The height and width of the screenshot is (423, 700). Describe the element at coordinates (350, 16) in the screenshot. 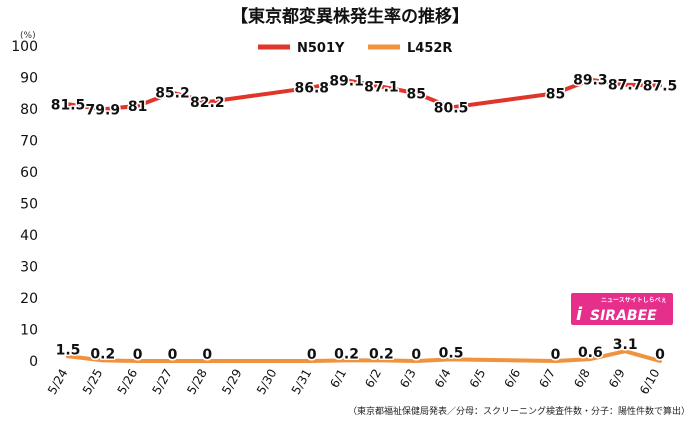

I see `chart-title: 【東京都変異株発生率の推移】` at that location.